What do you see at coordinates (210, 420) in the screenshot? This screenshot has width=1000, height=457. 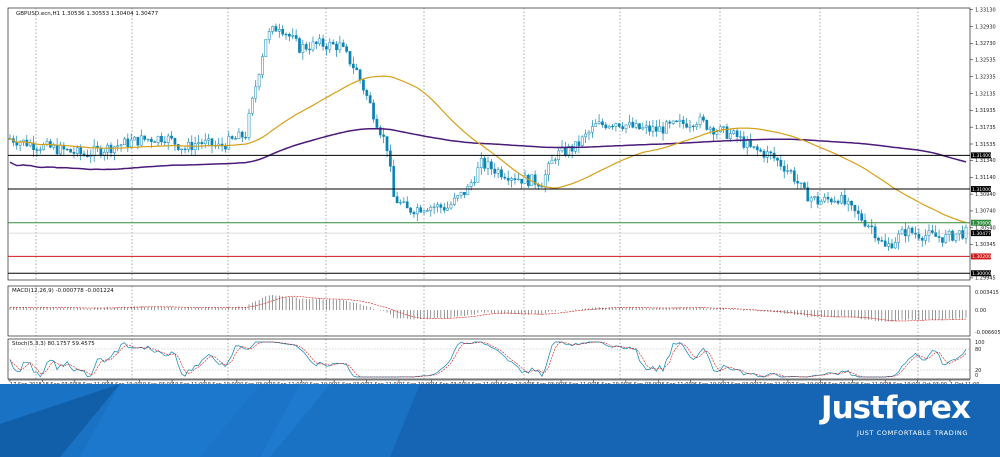 I see `brand-pattern` at bounding box center [210, 420].